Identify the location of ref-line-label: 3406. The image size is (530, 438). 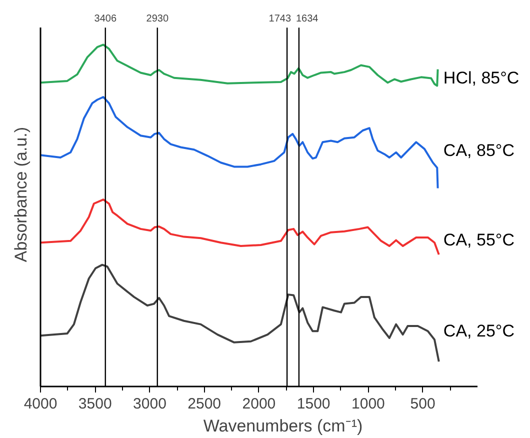
(105, 19).